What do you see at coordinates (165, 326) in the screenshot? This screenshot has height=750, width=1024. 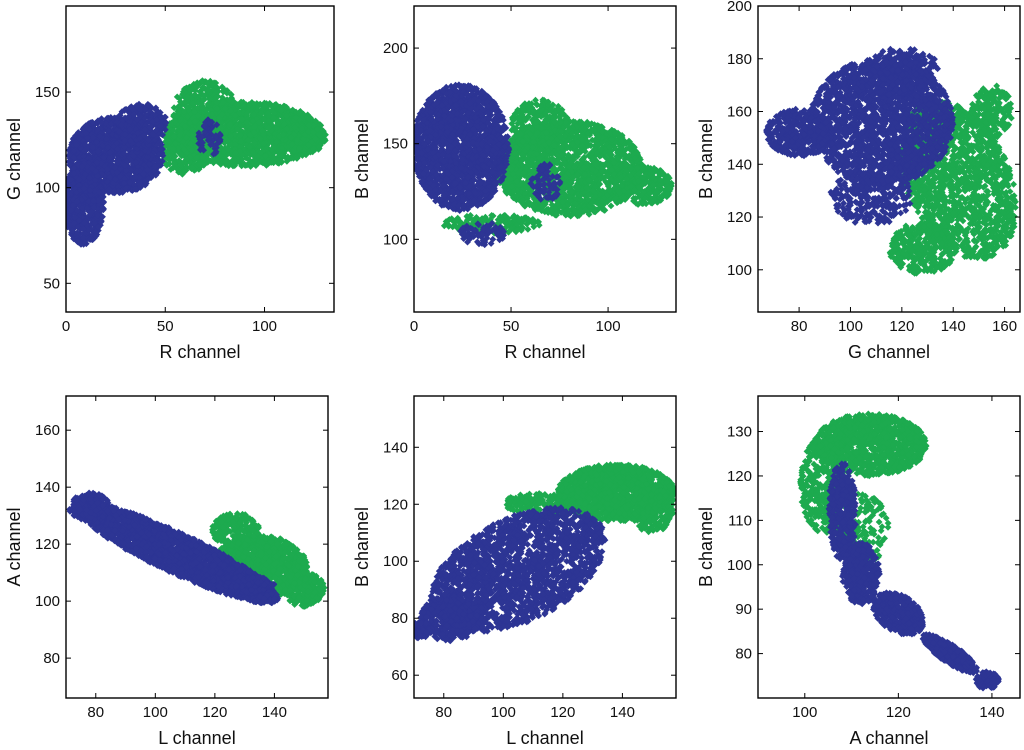 I see `x-tick-label: 50` at bounding box center [165, 326].